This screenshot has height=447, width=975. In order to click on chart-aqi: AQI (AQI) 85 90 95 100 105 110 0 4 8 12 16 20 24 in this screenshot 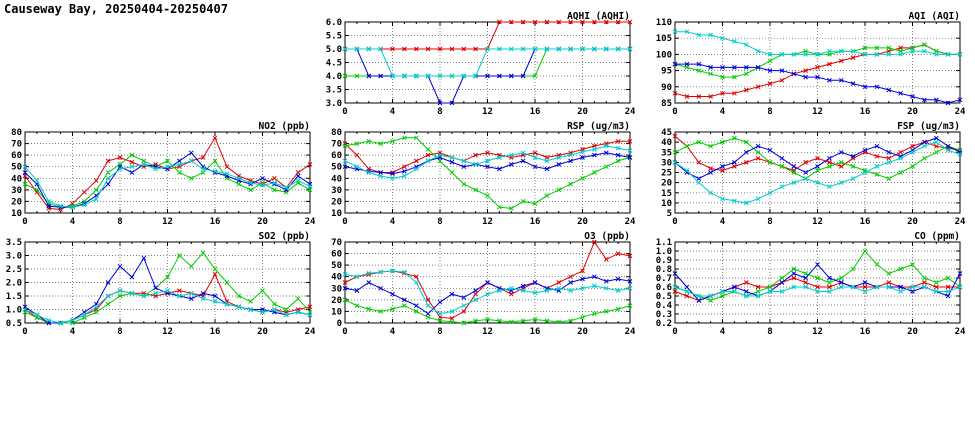, I will do `click(808, 65)`.